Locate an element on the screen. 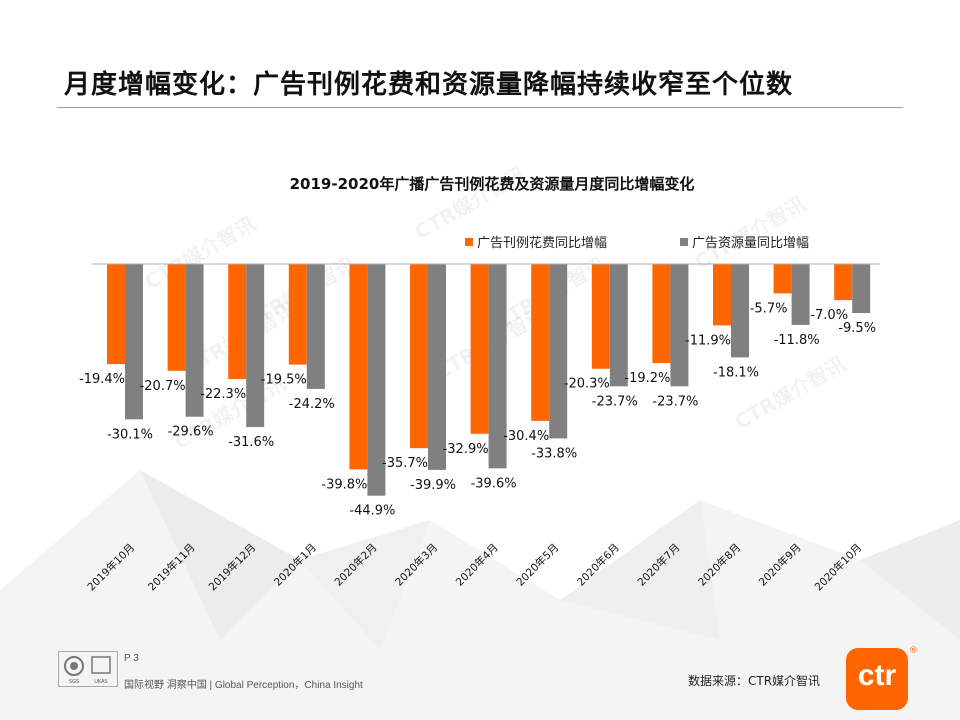 The height and width of the screenshot is (720, 960). cert-label-sgs: SGS is located at coordinates (74, 682).